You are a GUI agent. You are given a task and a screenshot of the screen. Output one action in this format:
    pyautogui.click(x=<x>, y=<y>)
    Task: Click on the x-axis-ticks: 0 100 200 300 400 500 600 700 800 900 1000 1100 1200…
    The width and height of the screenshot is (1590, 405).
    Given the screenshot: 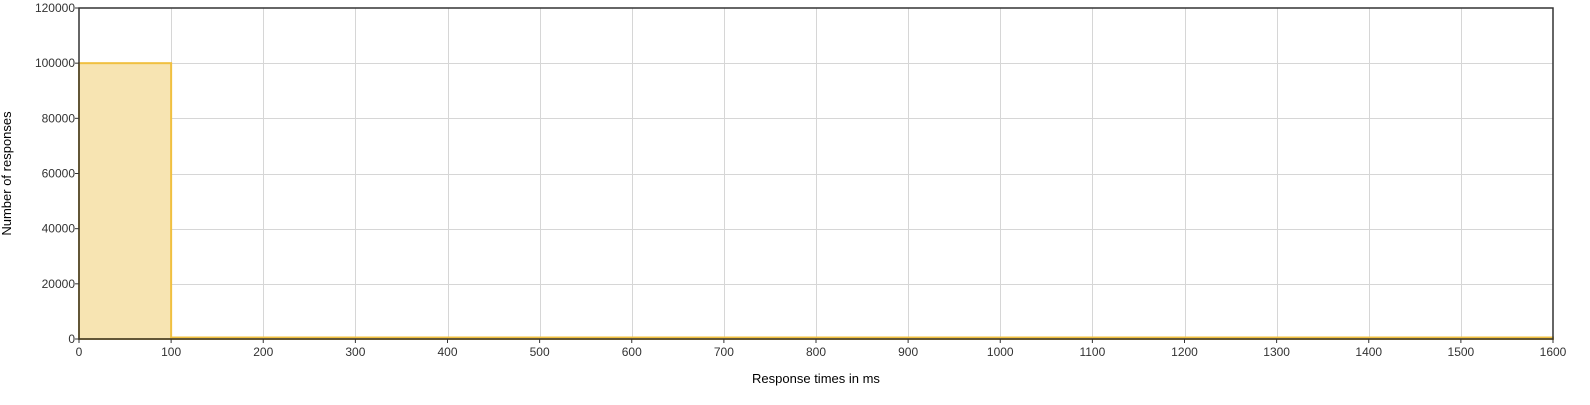 What is the action you would take?
    pyautogui.click(x=821, y=349)
    